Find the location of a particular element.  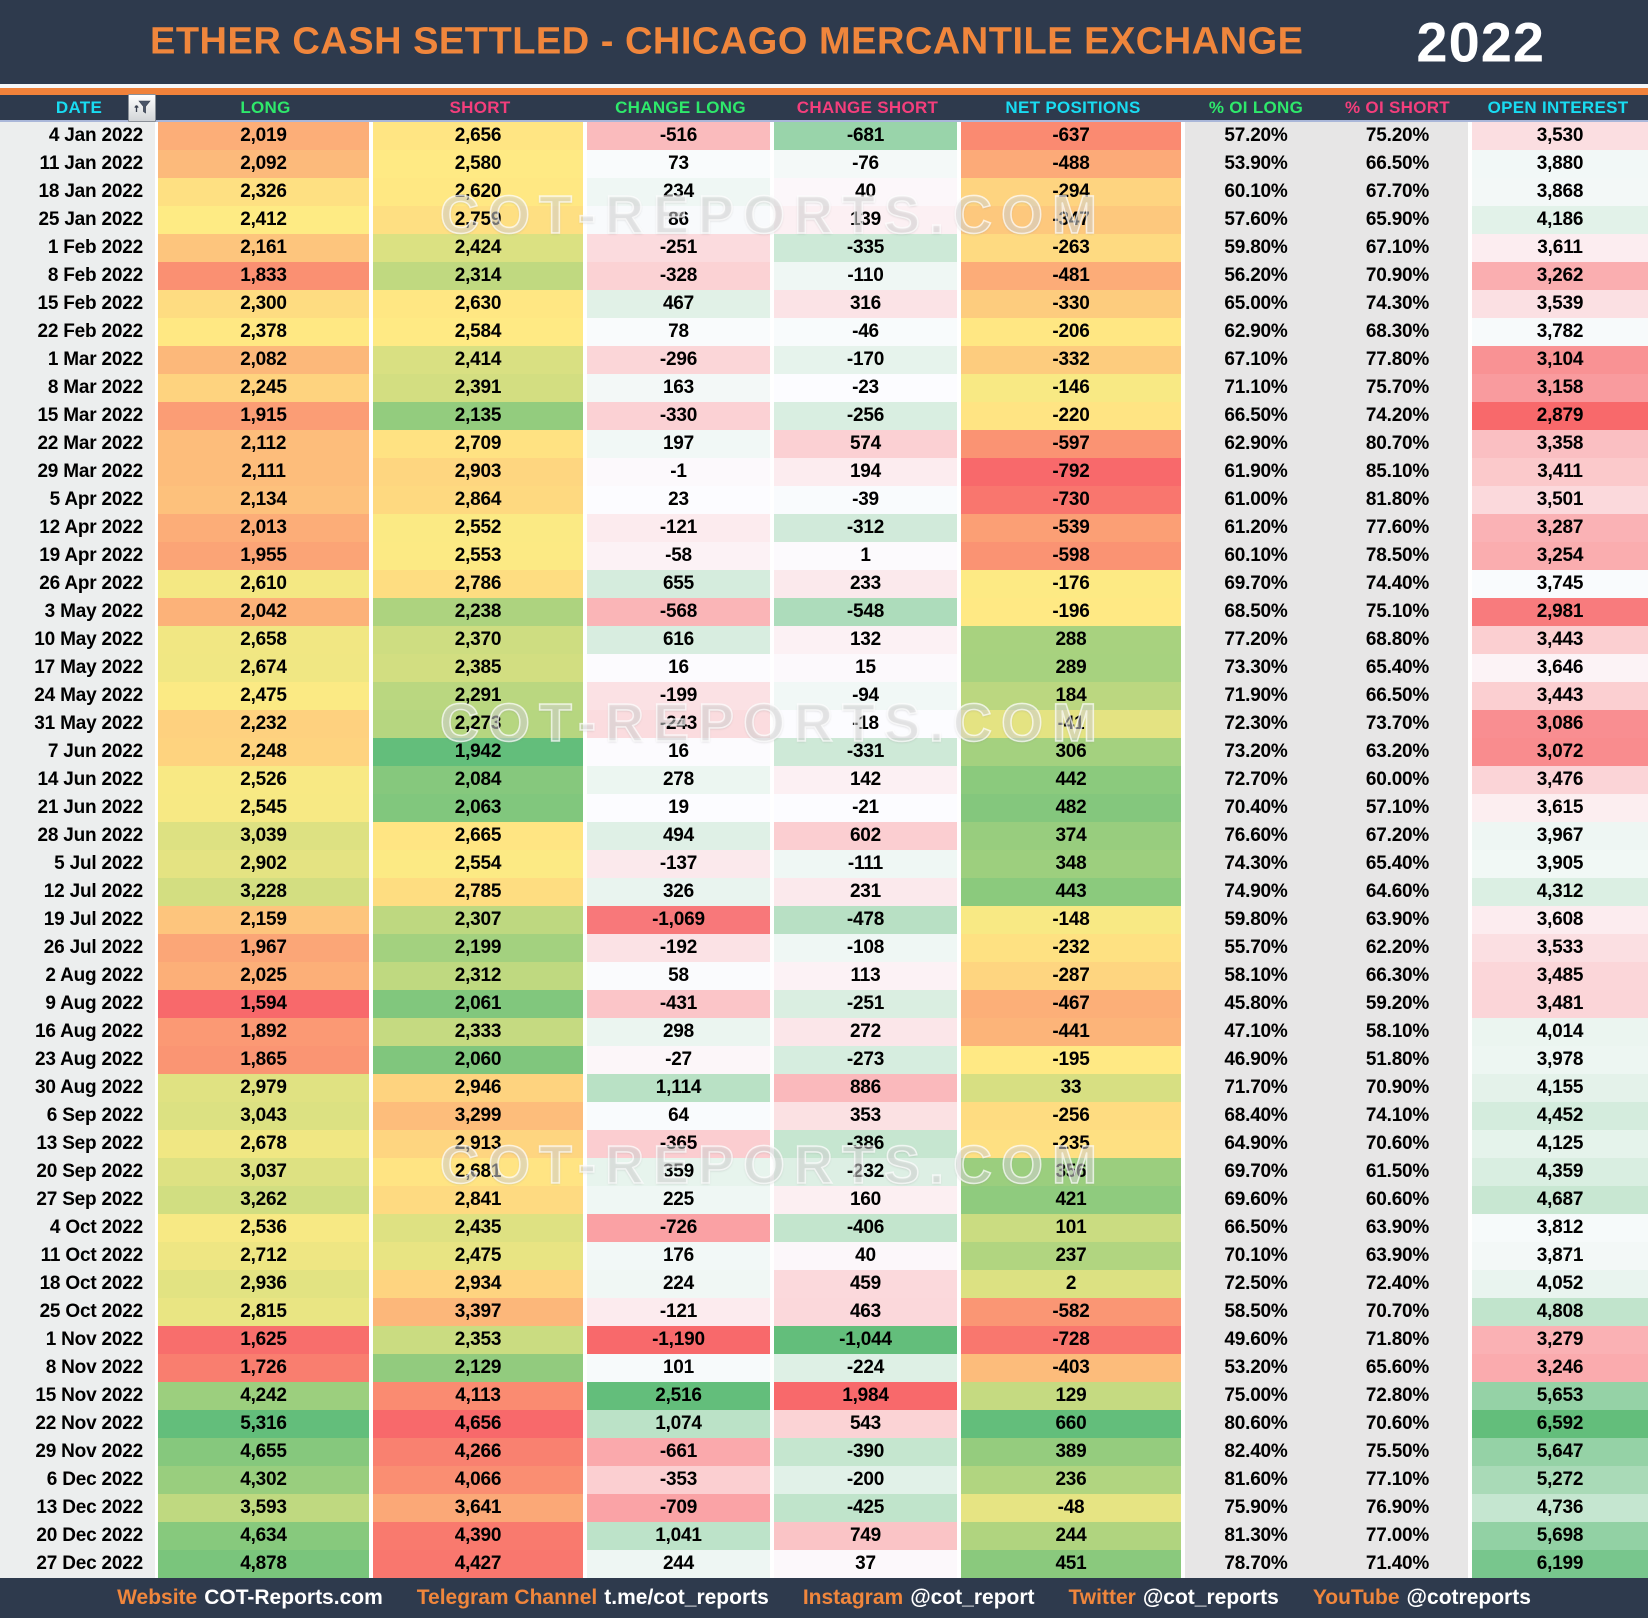

filter-icon is located at coordinates (142, 107).